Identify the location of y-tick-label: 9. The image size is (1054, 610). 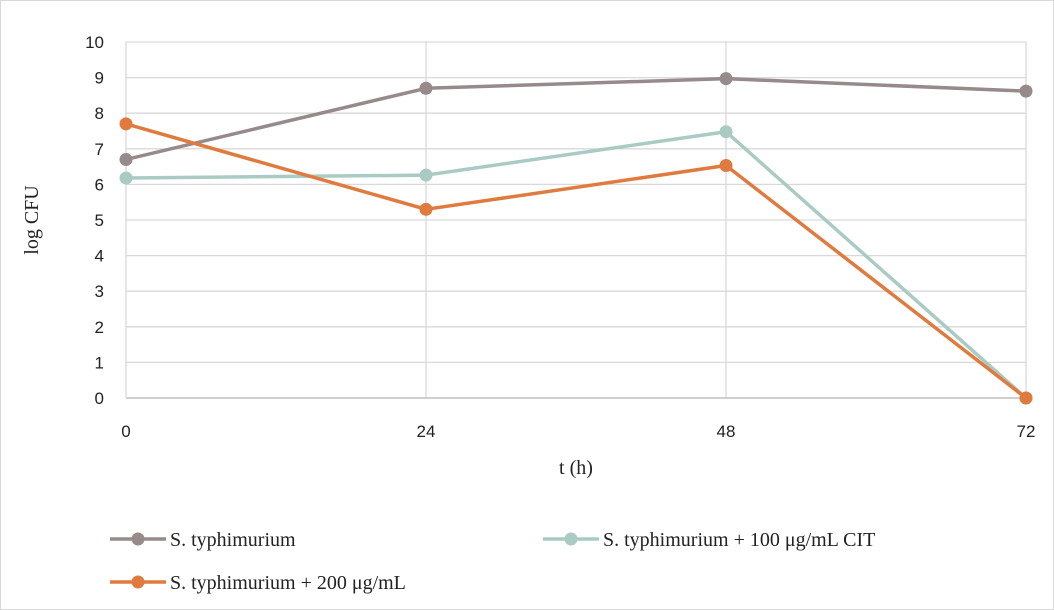
(99, 78).